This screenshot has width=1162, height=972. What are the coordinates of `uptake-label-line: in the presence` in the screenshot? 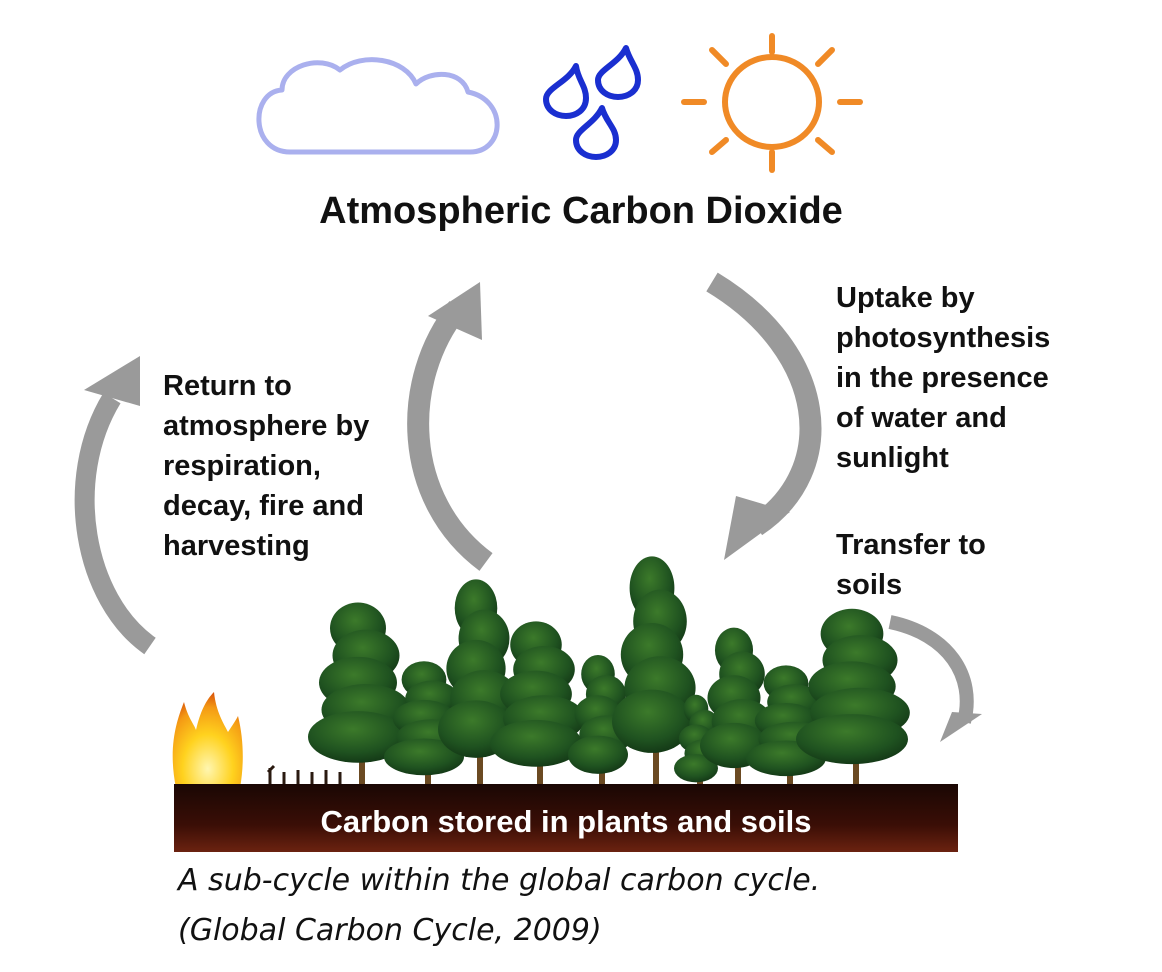 It's located at (942, 378).